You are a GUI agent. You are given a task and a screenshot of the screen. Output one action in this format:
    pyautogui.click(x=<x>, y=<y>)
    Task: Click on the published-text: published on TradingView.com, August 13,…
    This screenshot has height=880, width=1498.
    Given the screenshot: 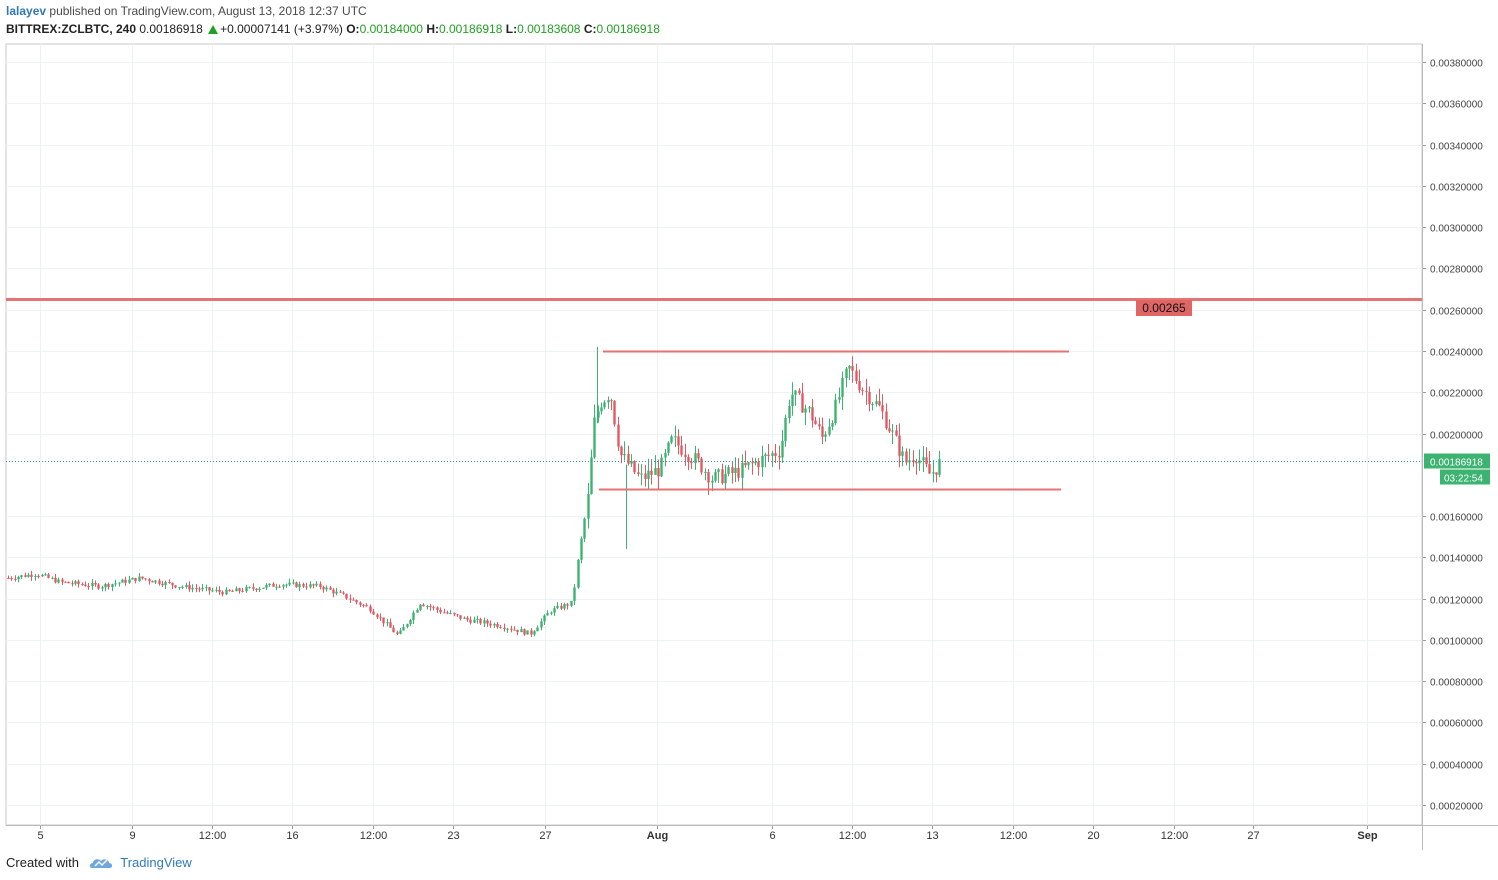 What is the action you would take?
    pyautogui.click(x=208, y=11)
    